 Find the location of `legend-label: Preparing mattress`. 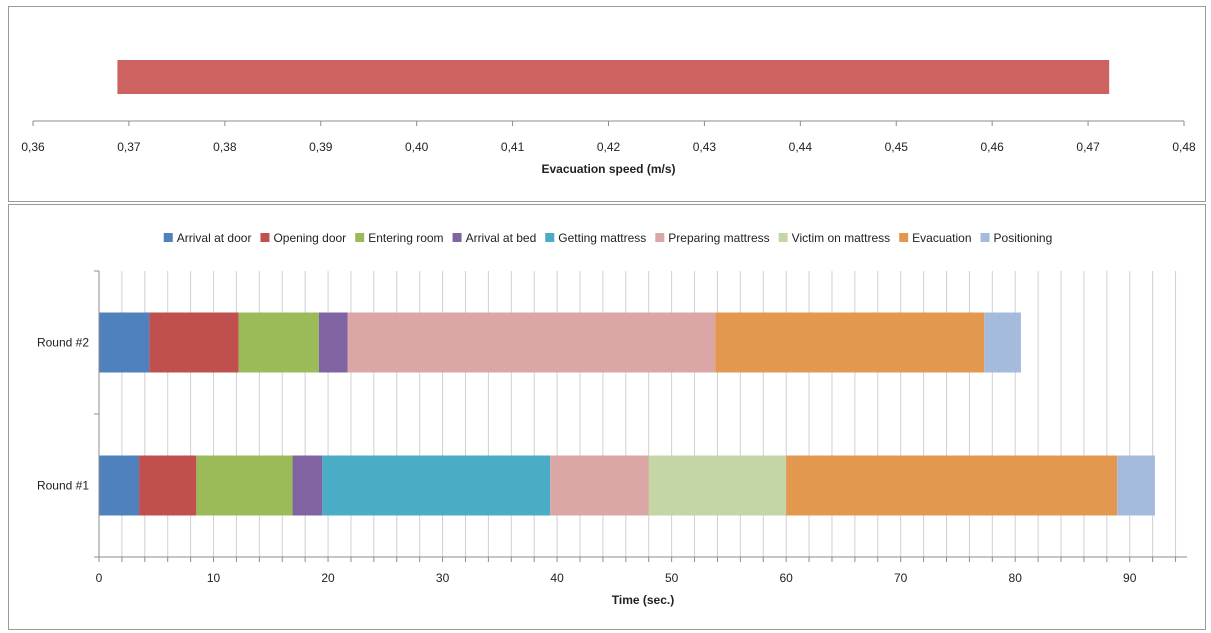

legend-label: Preparing mattress is located at coordinates (718, 238).